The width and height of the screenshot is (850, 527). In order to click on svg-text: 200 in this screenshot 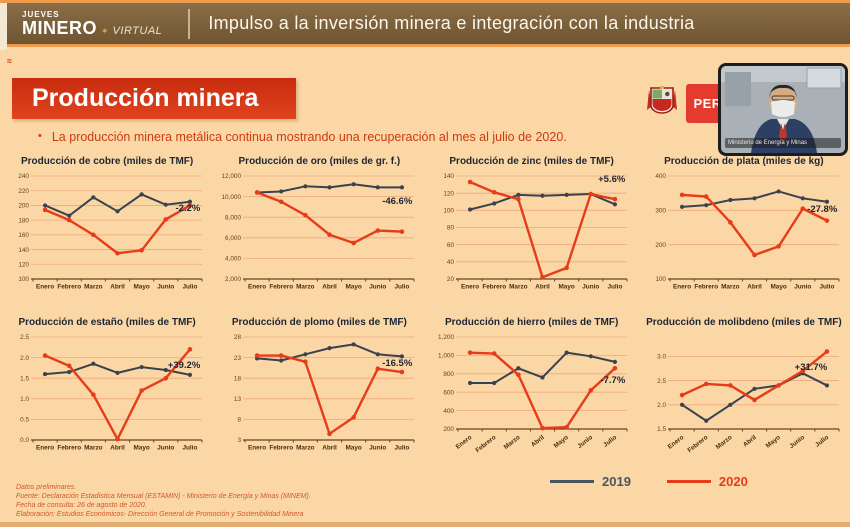, I will do `click(660, 245)`.